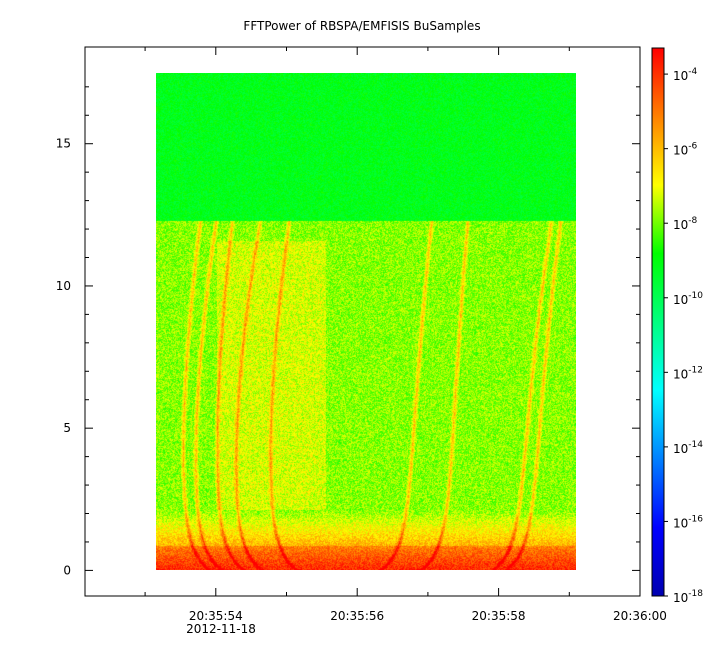  What do you see at coordinates (685, 75) in the screenshot?
I see `colorbar-tick-label: 10⁻⁴` at bounding box center [685, 75].